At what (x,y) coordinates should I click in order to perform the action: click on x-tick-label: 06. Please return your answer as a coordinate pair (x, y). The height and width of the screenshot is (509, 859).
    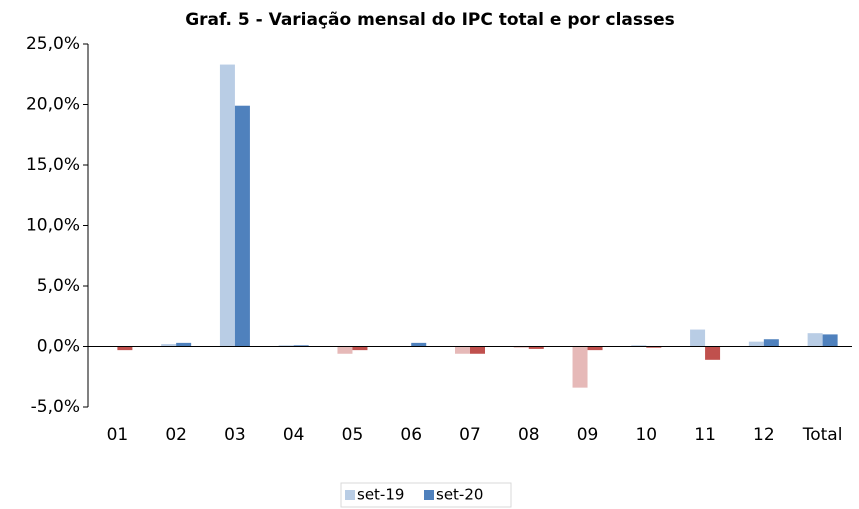
    Looking at the image, I should click on (411, 435).